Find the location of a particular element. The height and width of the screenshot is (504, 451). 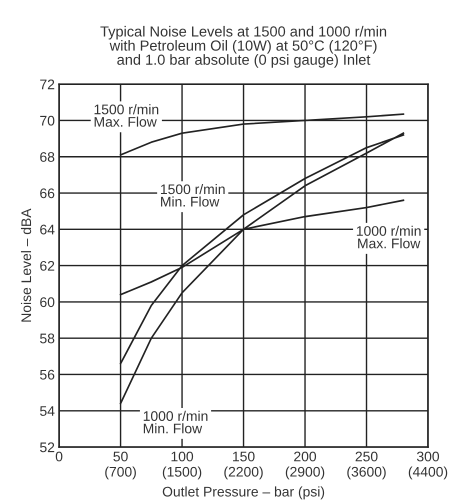

series-label: 1500 r/min Max. Flow is located at coordinates (126, 115).